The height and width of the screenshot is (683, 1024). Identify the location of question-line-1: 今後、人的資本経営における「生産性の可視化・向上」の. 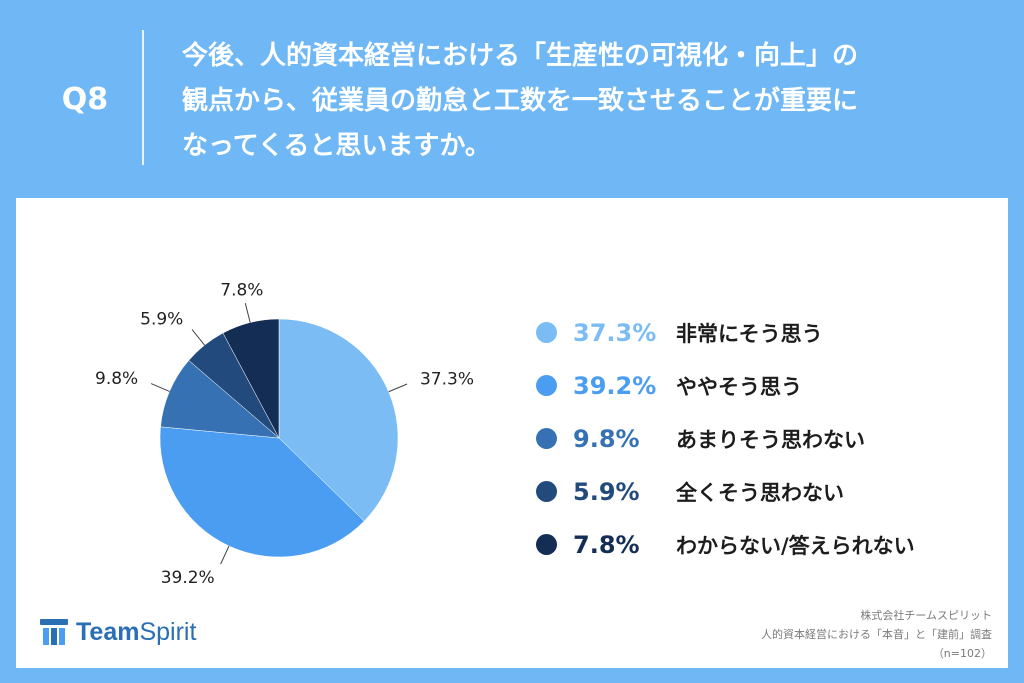
(520, 56).